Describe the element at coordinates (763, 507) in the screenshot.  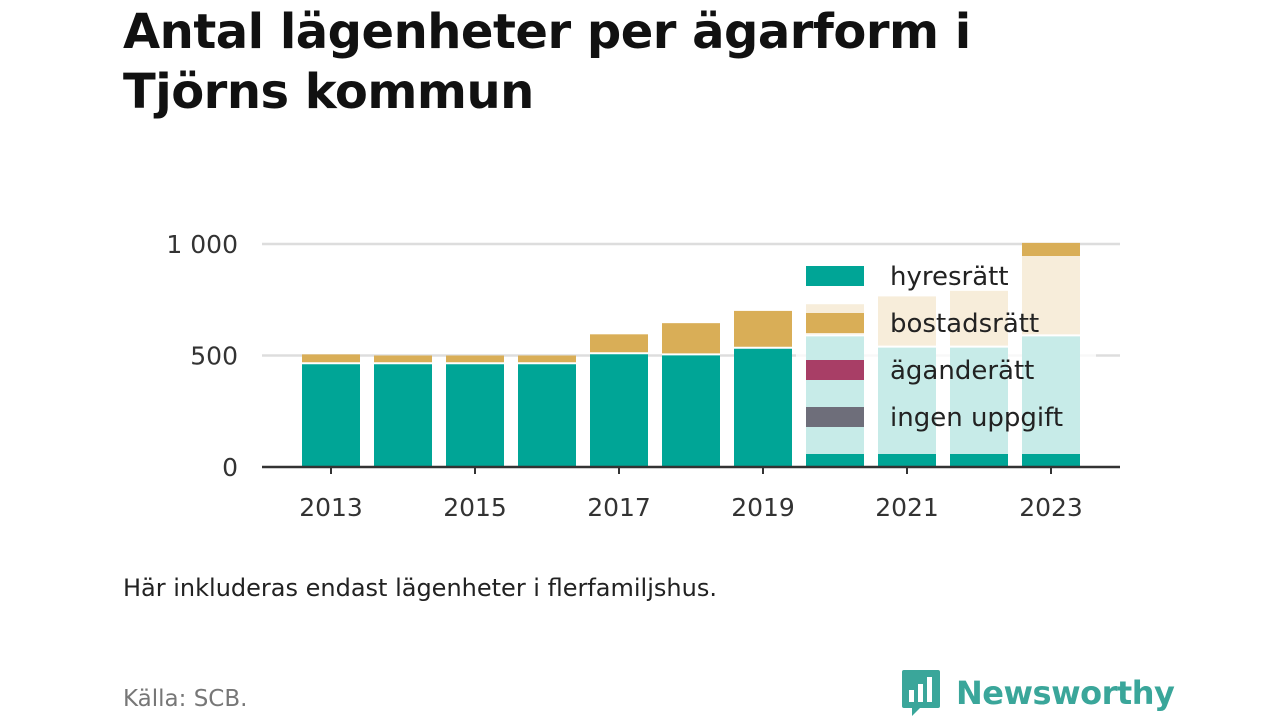
I see `x-tick-label: 2019` at that location.